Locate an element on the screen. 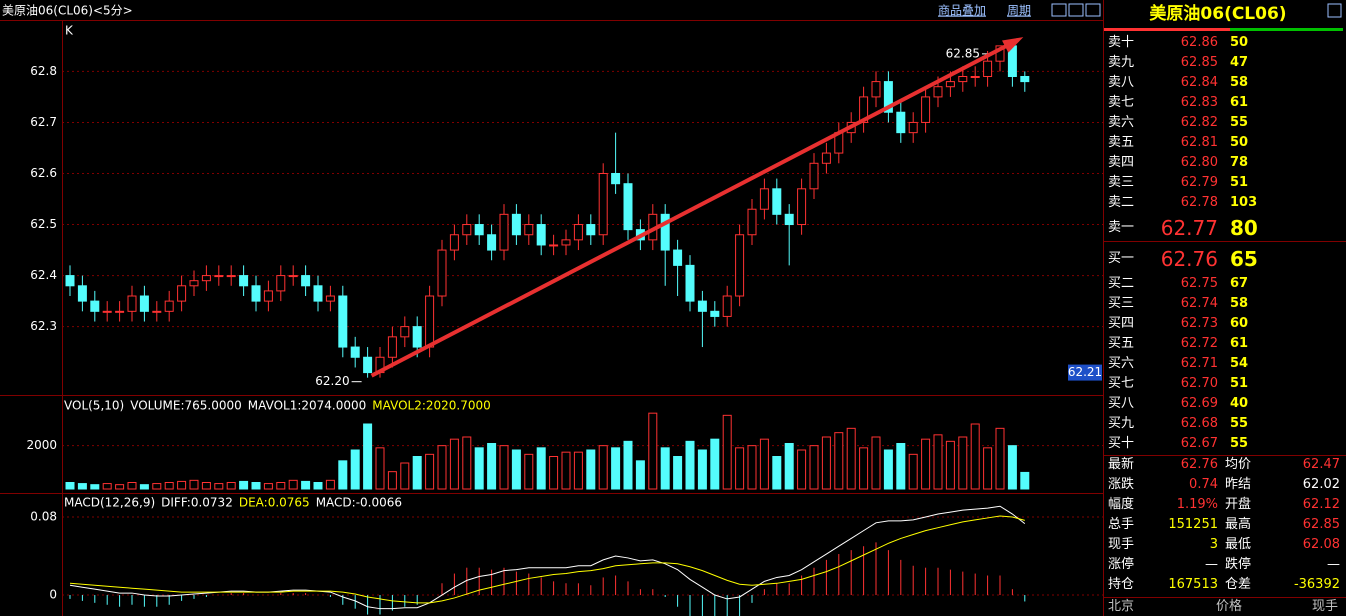  level-volume: 51 is located at coordinates (1239, 383).